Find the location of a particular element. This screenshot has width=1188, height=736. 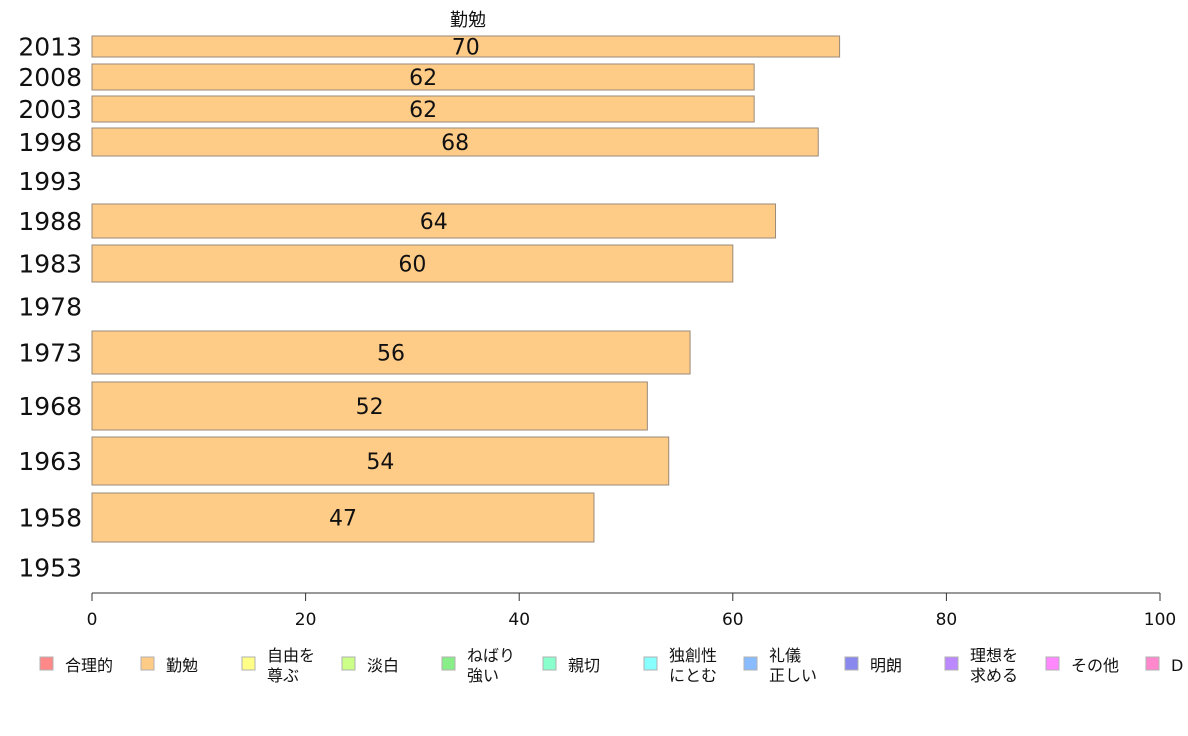

legend-label: 明朗 is located at coordinates (886, 665).